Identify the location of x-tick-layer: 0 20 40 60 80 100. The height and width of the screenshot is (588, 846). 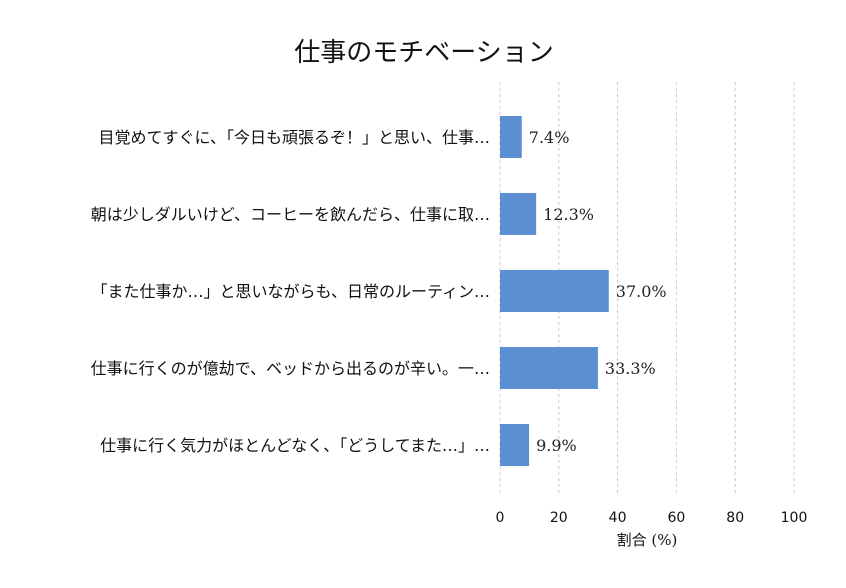
(652, 518).